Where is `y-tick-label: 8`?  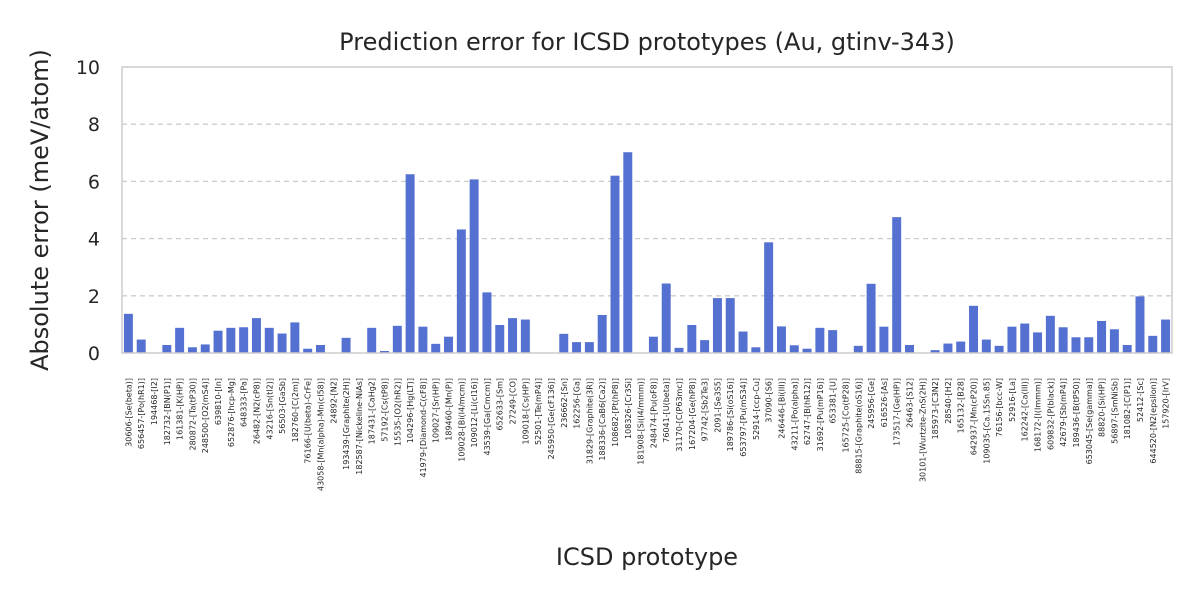 y-tick-label: 8 is located at coordinates (94, 125).